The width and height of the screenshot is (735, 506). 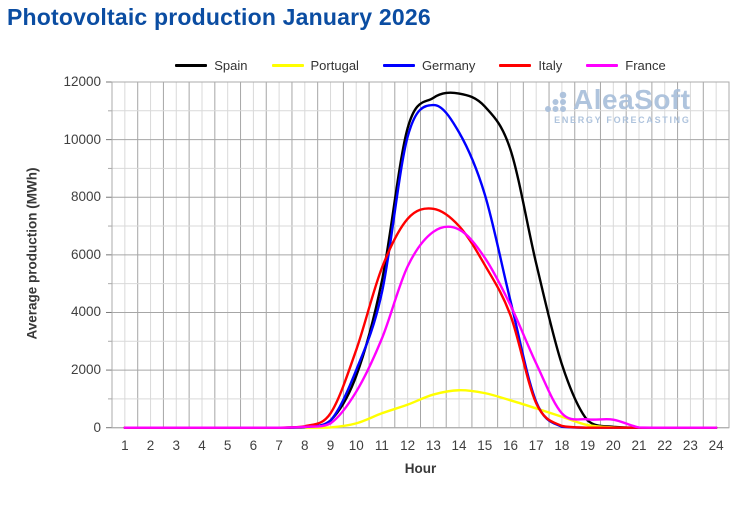 I want to click on x-tick-label: 11, so click(x=381, y=445).